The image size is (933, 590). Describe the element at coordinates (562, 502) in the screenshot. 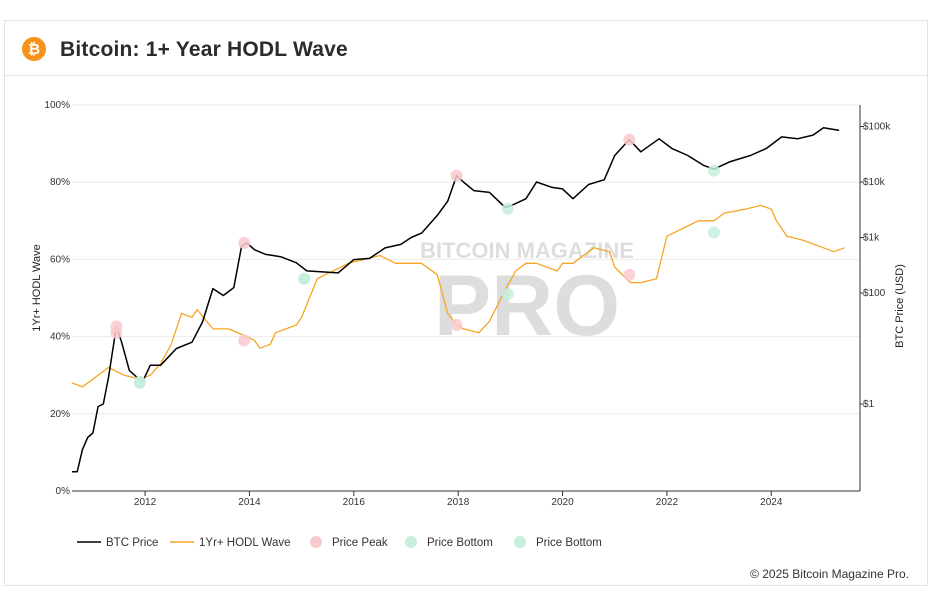

I see `x-tick-label: 2020` at that location.